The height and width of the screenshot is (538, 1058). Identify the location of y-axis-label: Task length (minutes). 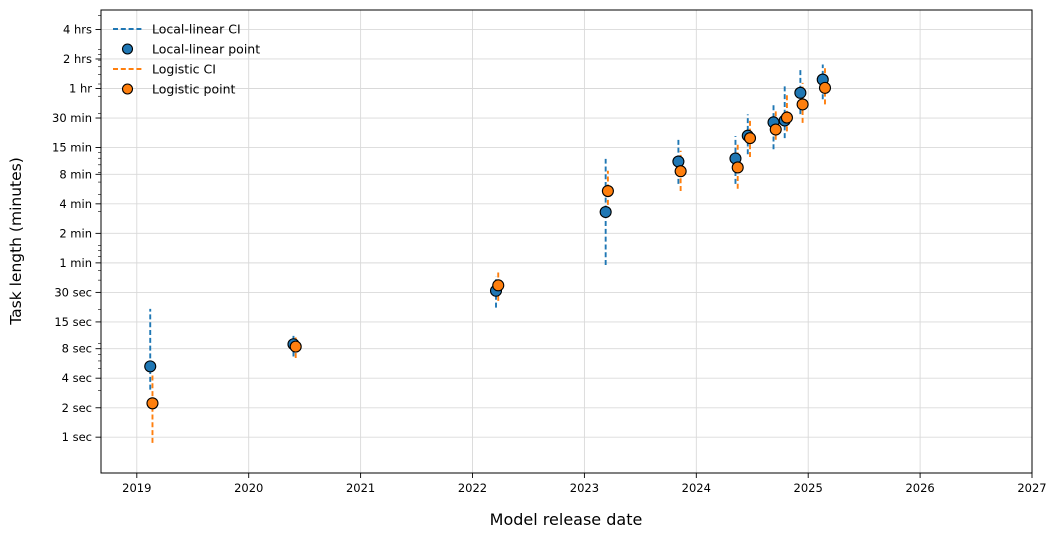
(16, 241).